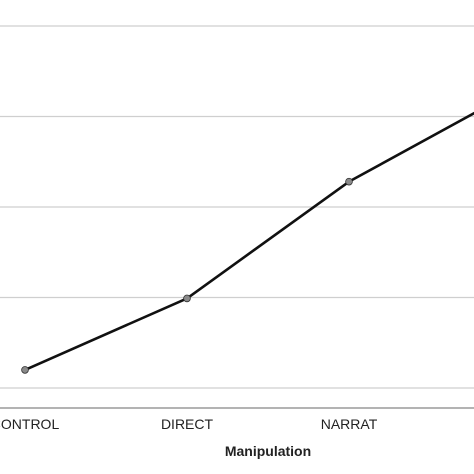  I want to click on data-point-narrat, so click(349, 181).